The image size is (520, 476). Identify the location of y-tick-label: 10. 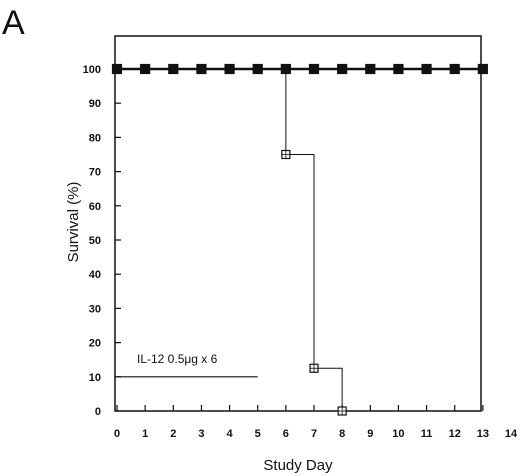
(95, 378).